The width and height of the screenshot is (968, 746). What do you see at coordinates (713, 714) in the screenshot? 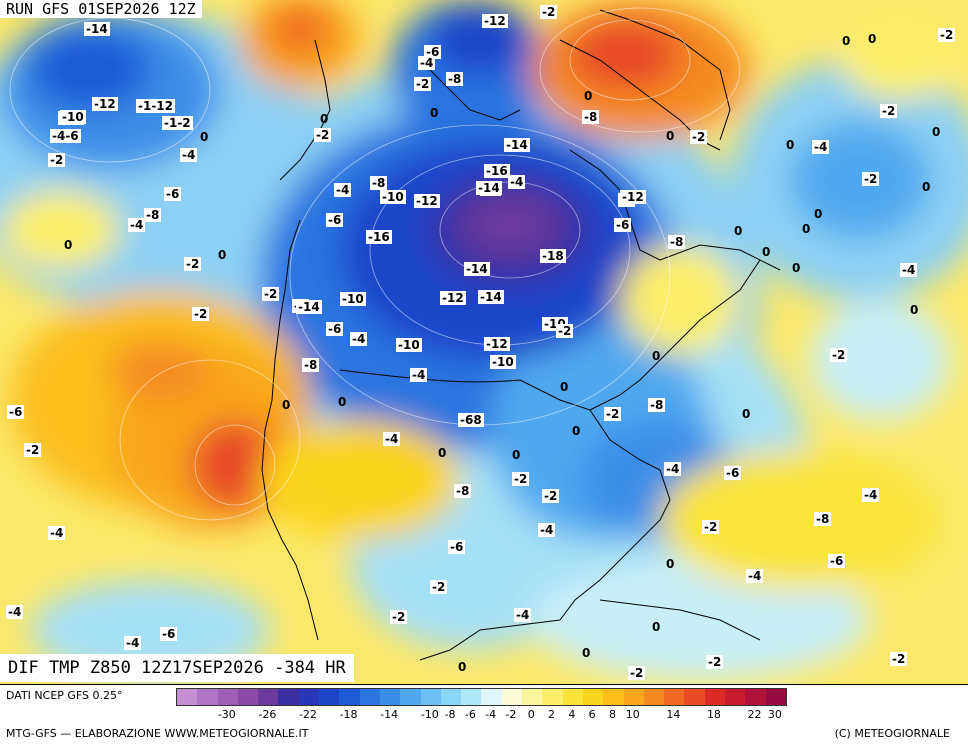
I see `colorbar-tick-label: 18` at bounding box center [713, 714].